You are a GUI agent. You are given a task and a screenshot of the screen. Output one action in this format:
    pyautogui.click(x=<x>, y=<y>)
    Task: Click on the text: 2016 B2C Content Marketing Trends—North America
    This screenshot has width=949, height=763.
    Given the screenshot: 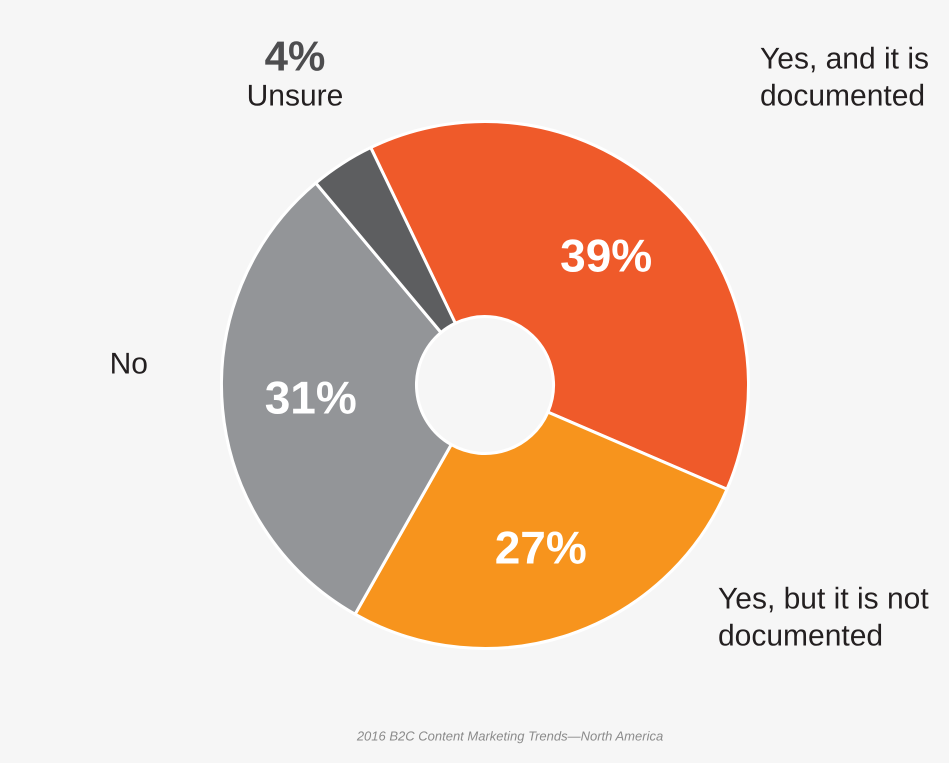 What is the action you would take?
    pyautogui.click(x=510, y=736)
    